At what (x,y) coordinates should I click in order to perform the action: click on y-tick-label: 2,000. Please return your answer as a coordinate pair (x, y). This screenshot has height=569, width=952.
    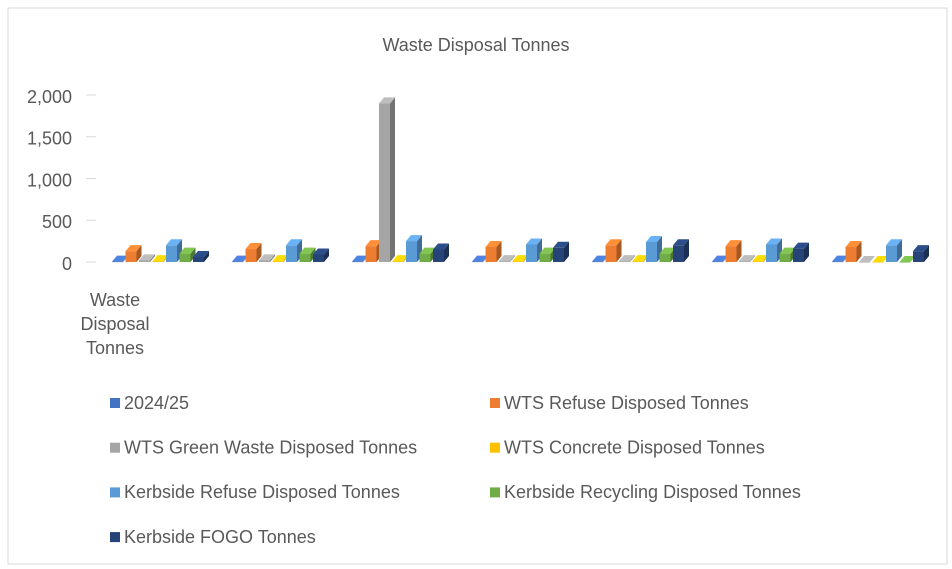
    Looking at the image, I should click on (49, 97).